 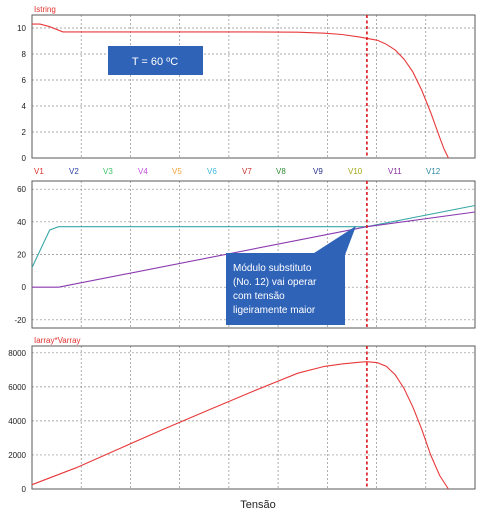 What do you see at coordinates (21, 222) in the screenshot?
I see `module-voltage-y-tick-label: 40` at bounding box center [21, 222].